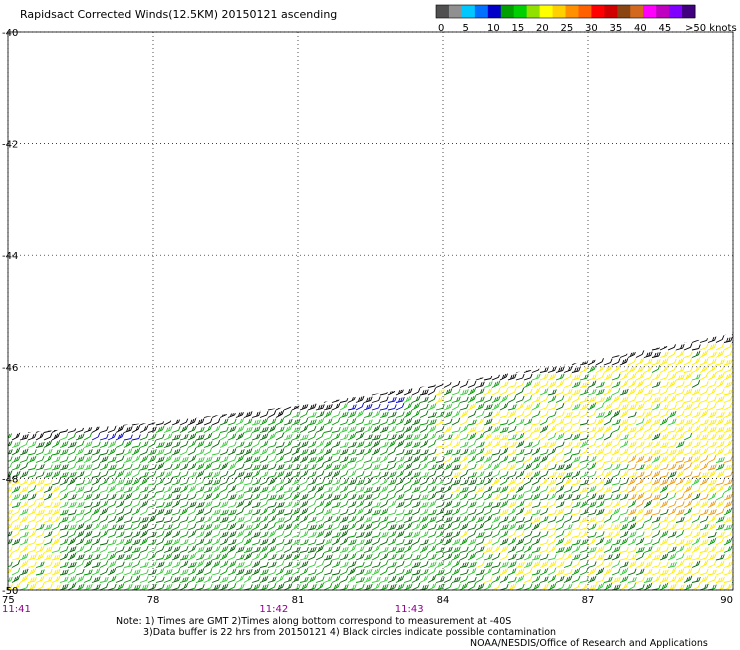  I want to click on colorbar-border, so click(565, 11).